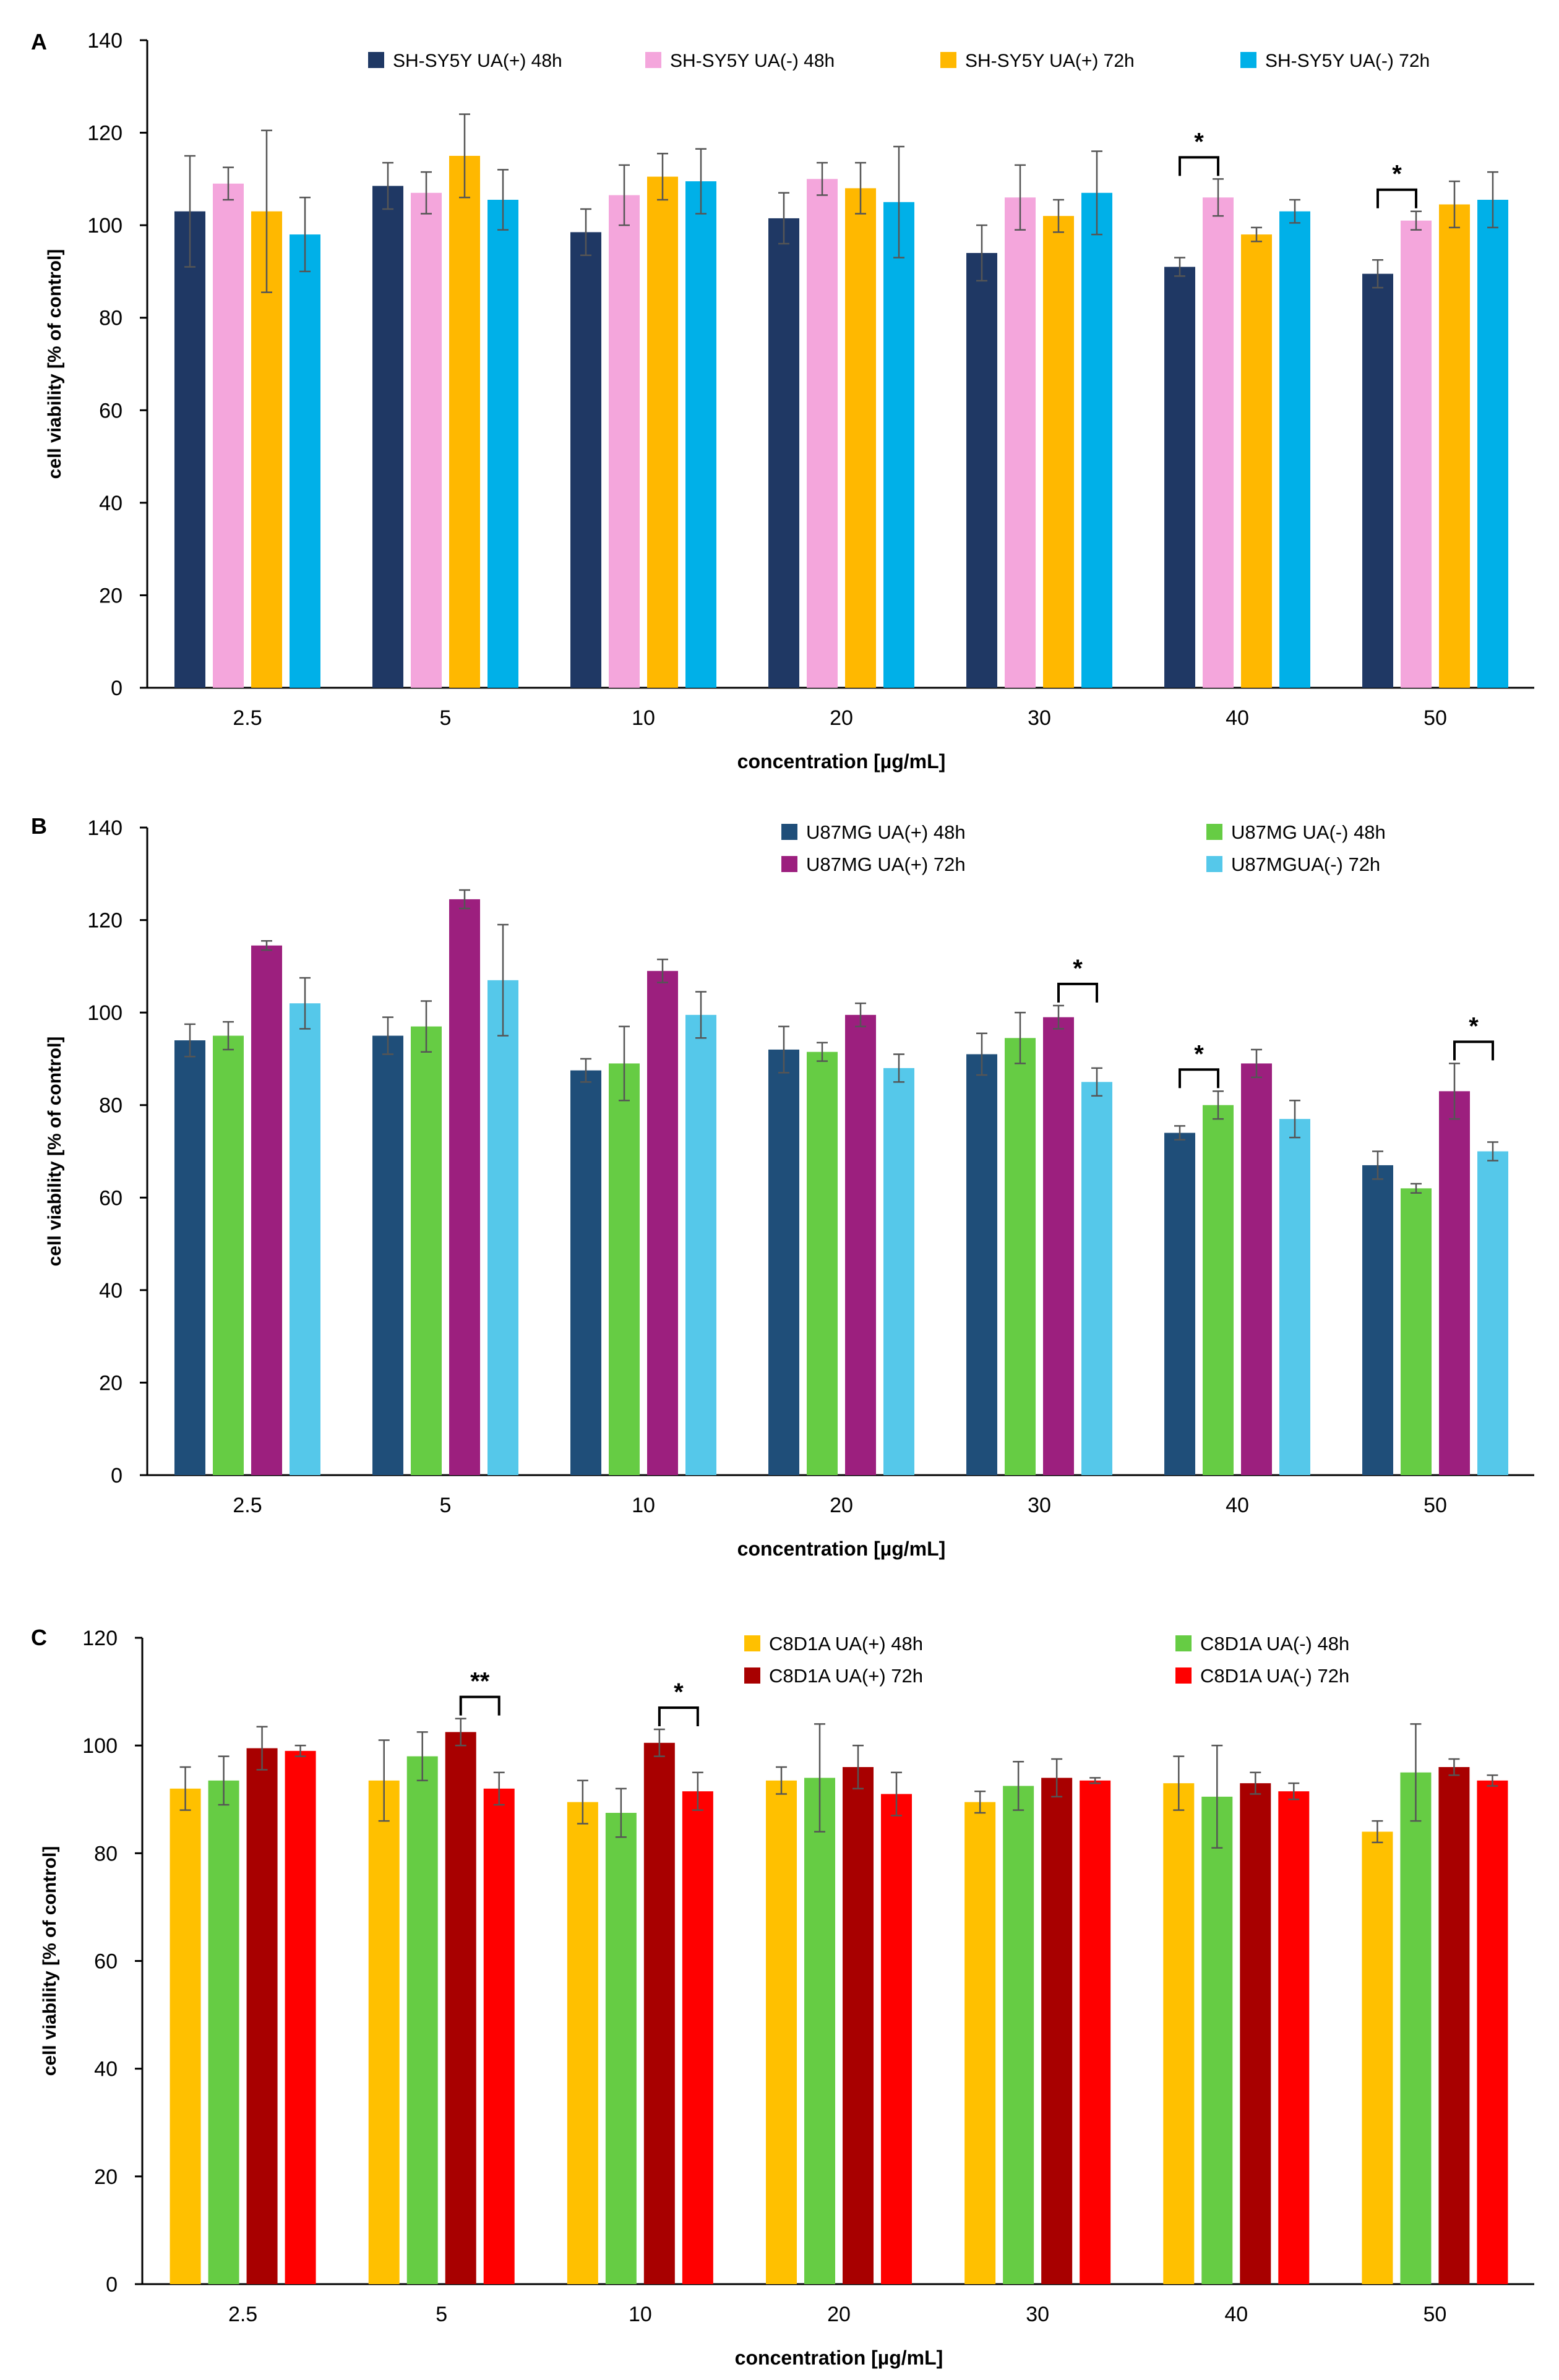  I want to click on legend-label: SH-SY5Y UA(-) 72h, so click(1347, 61).